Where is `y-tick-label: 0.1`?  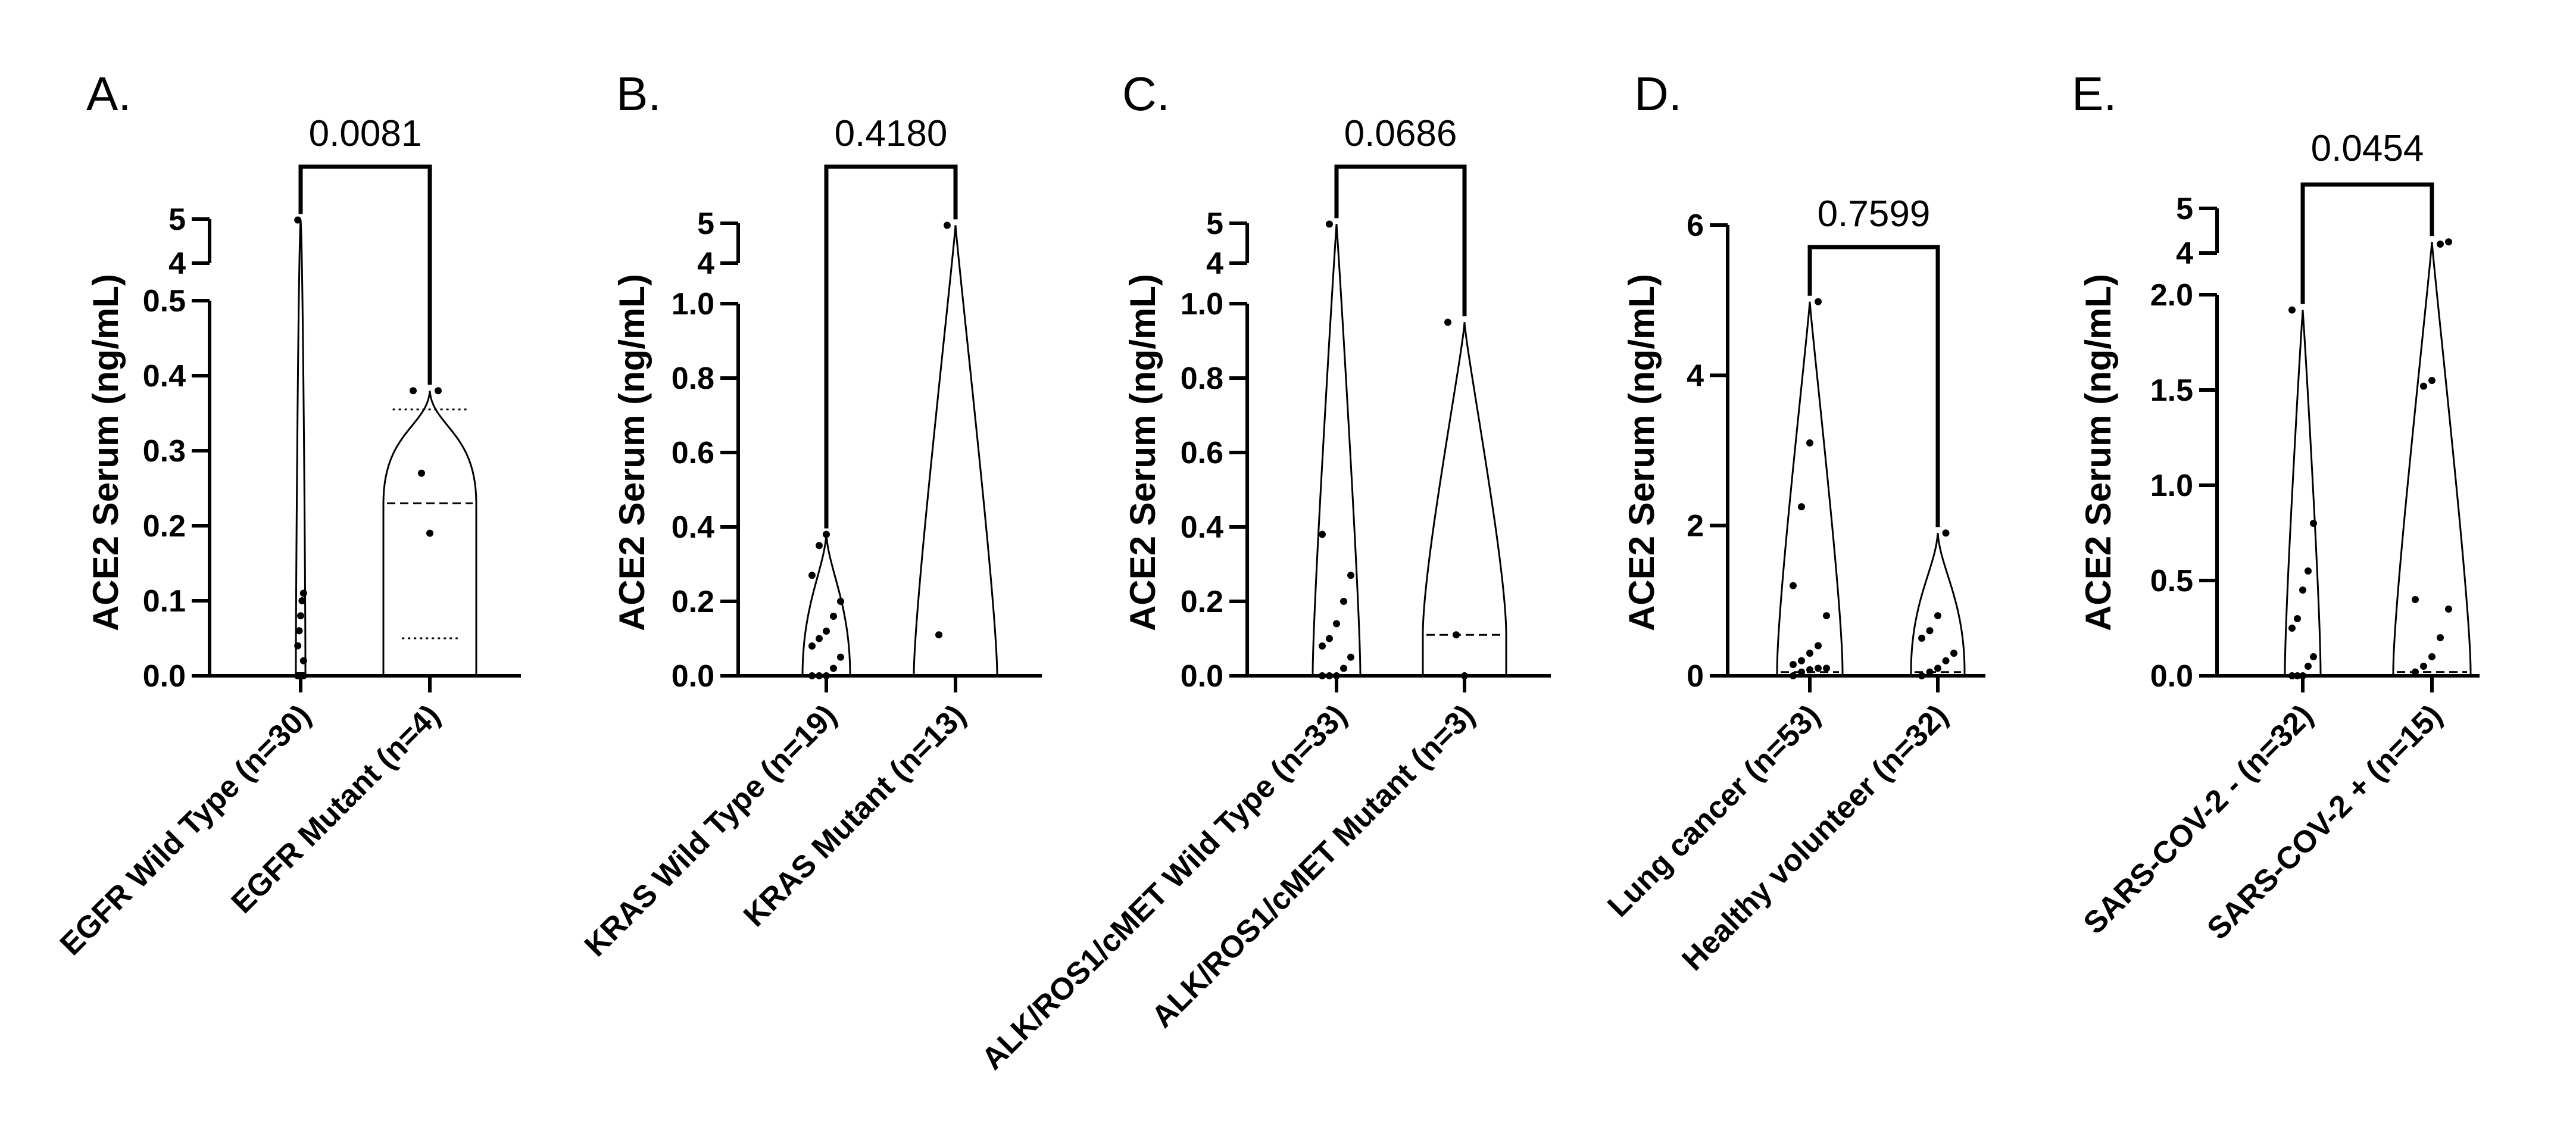 y-tick-label: 0.1 is located at coordinates (164, 601).